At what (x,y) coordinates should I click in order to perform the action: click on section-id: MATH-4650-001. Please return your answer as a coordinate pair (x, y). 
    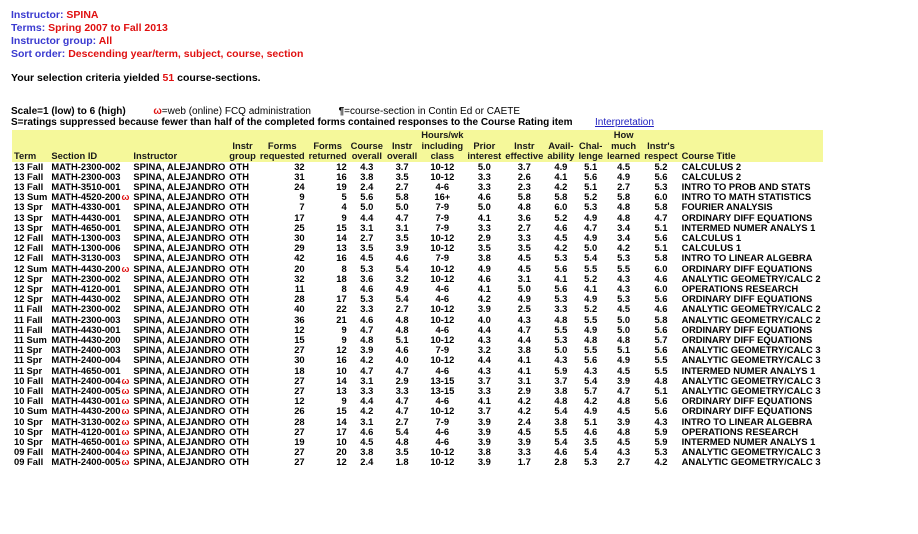
    Looking at the image, I should click on (86, 227).